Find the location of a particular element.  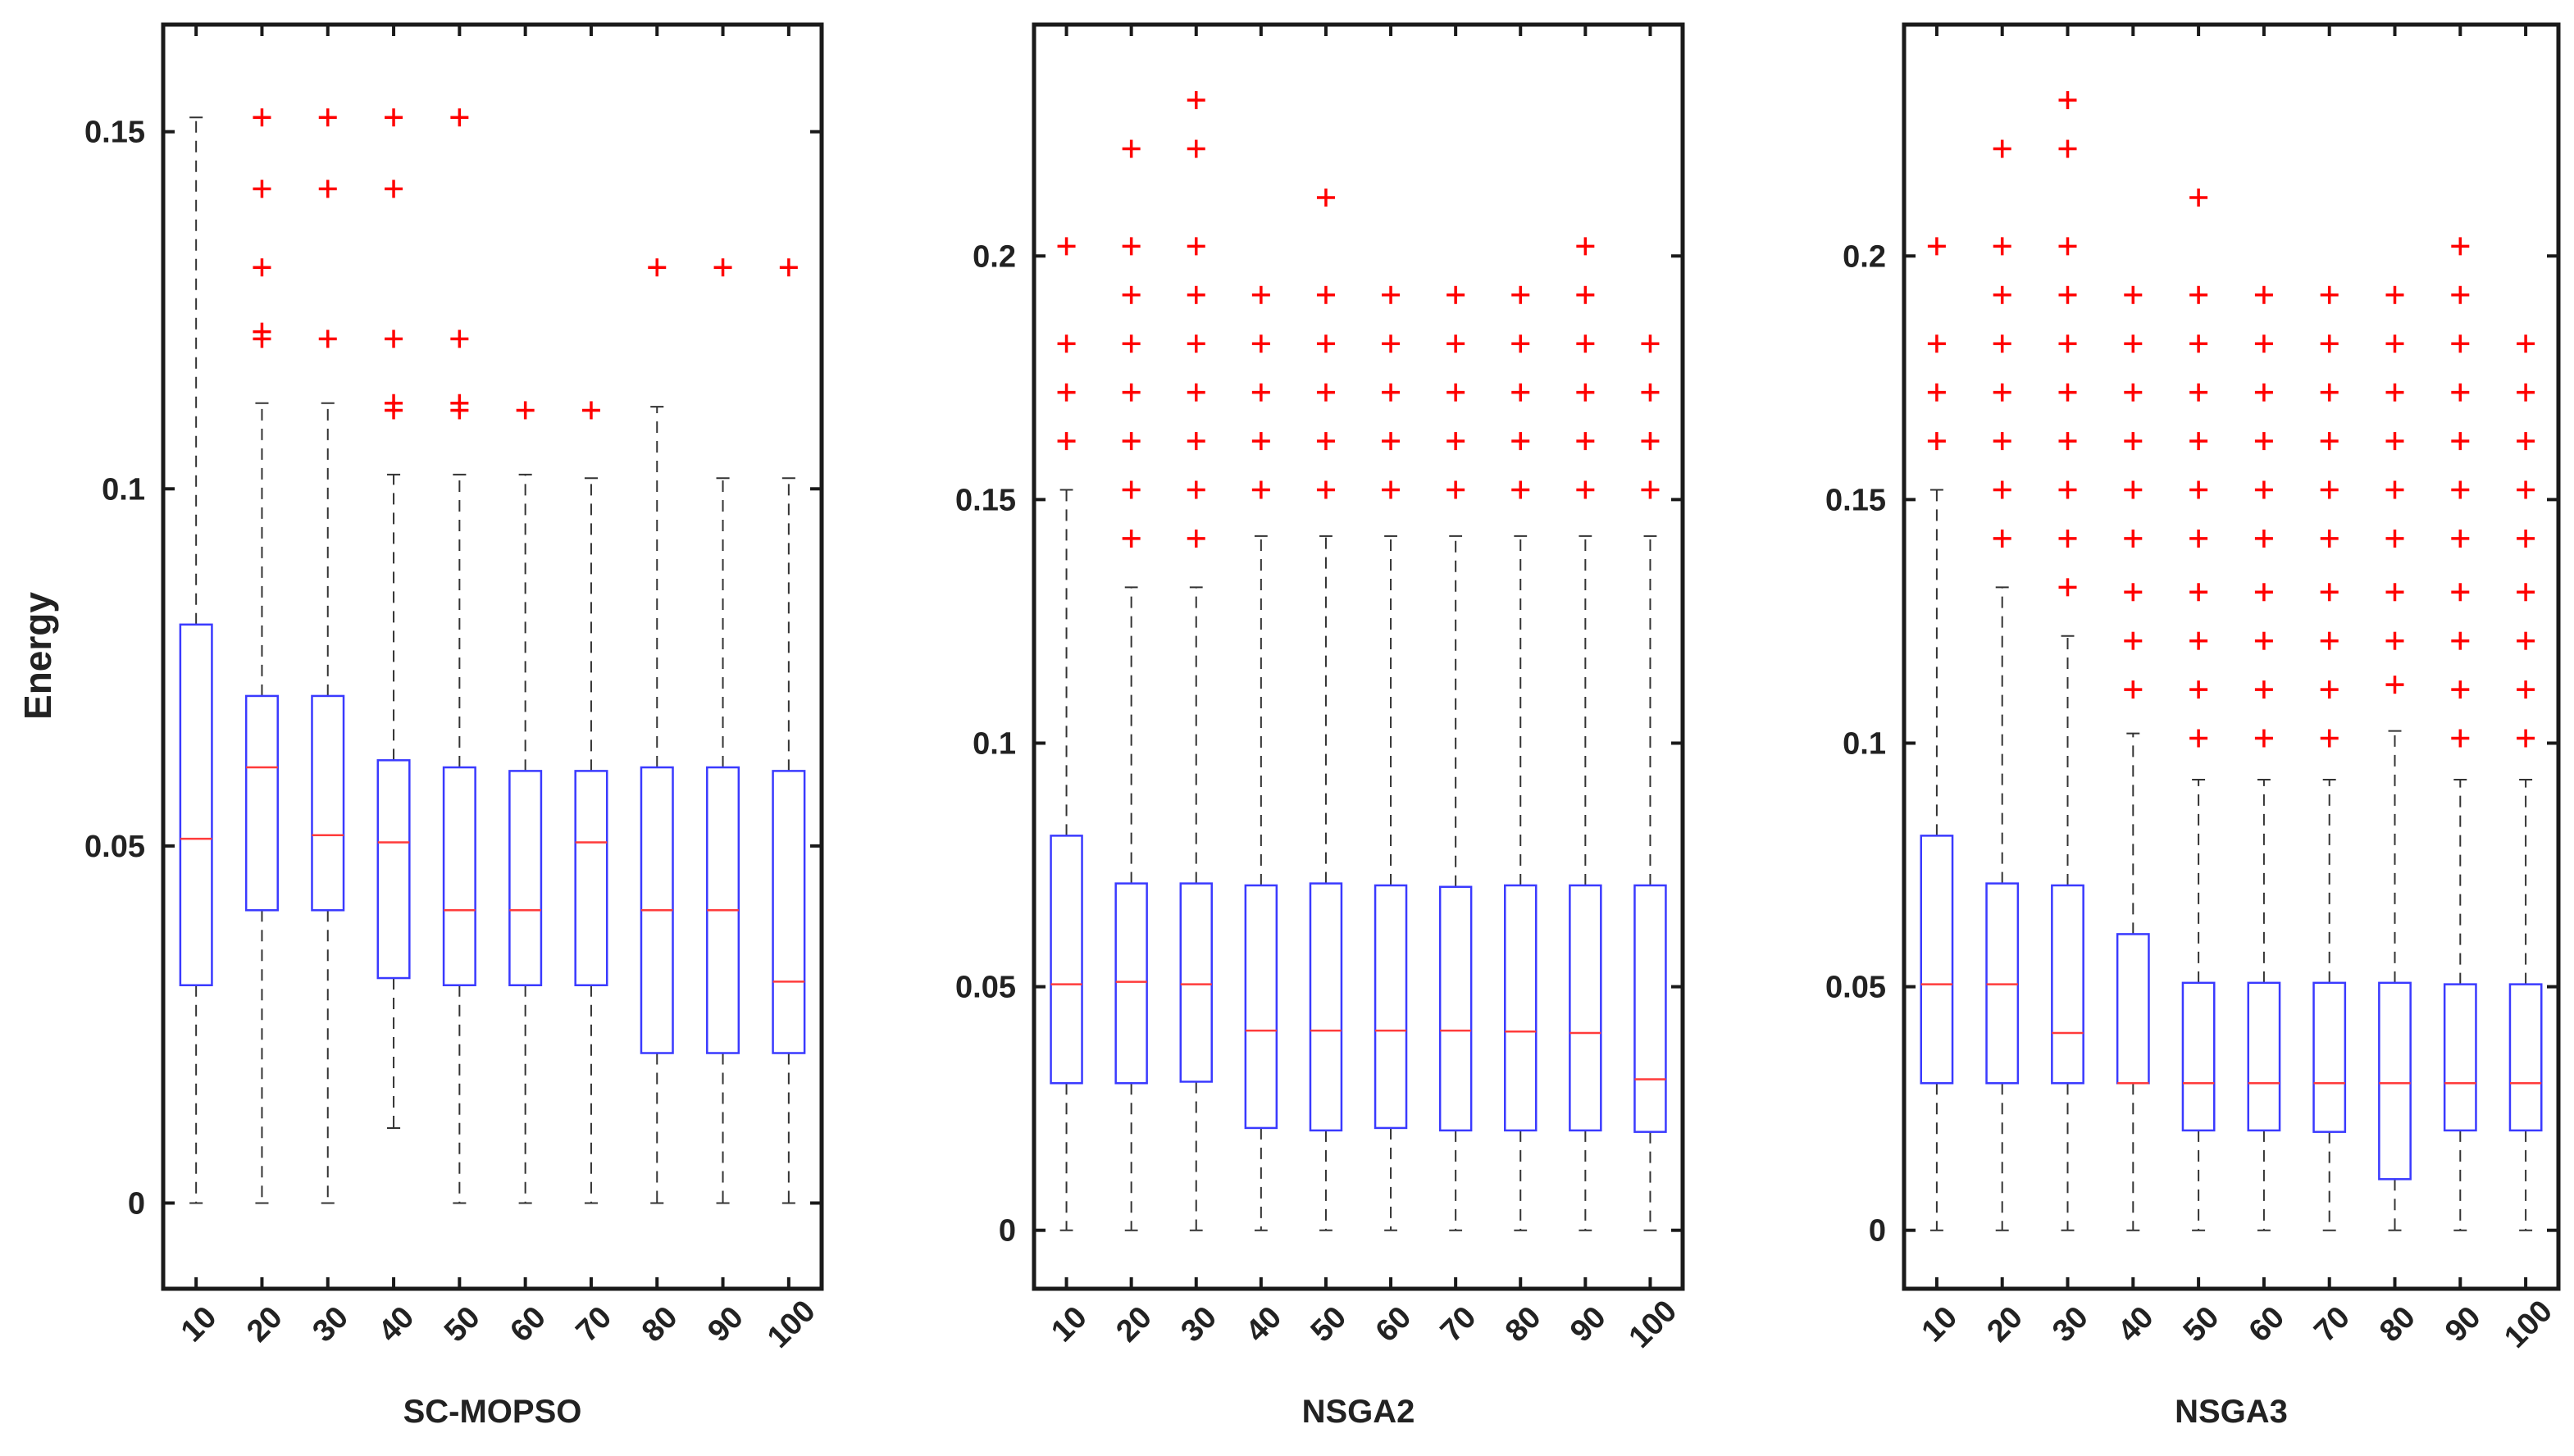

x-tick-label: 100 is located at coordinates (2528, 1324).